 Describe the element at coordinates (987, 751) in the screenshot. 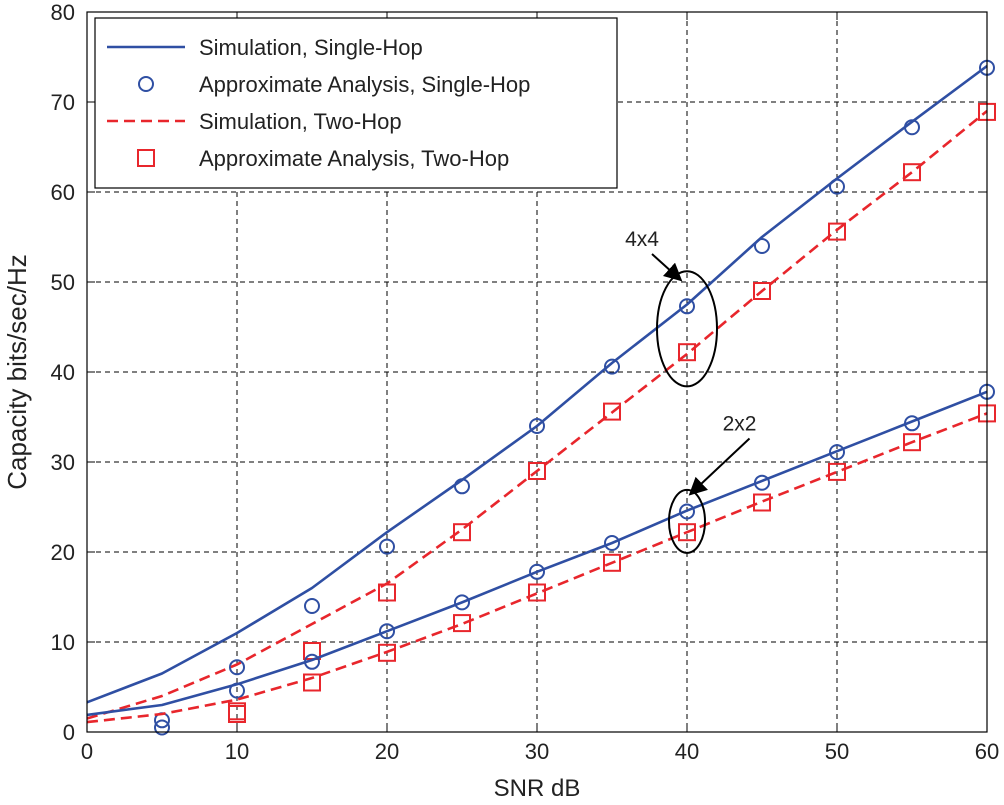

I see `x-tick-label: 60` at that location.